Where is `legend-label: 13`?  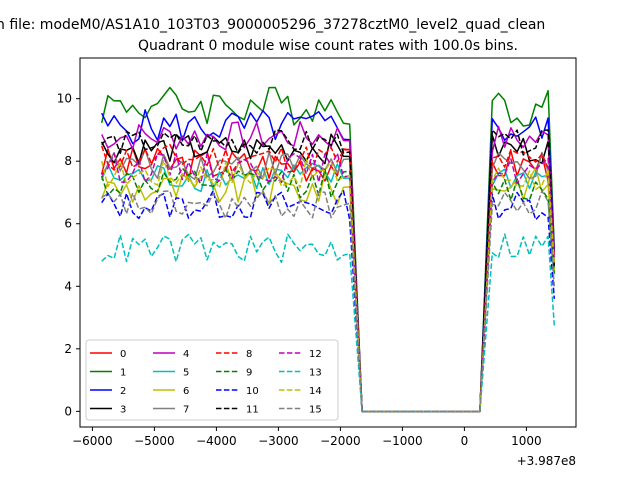
legend-label: 13 is located at coordinates (315, 373).